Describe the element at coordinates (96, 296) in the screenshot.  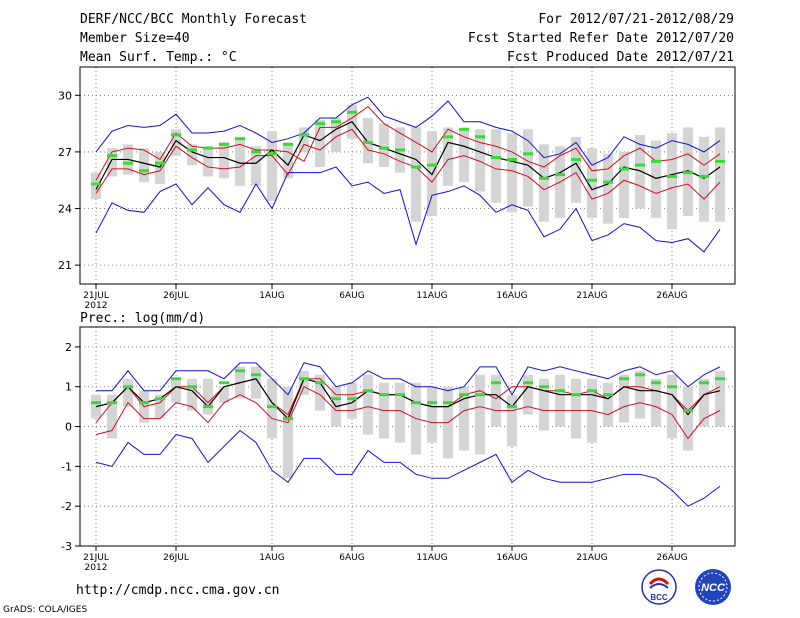
I see `temp-xtick-label: 21JUL` at that location.